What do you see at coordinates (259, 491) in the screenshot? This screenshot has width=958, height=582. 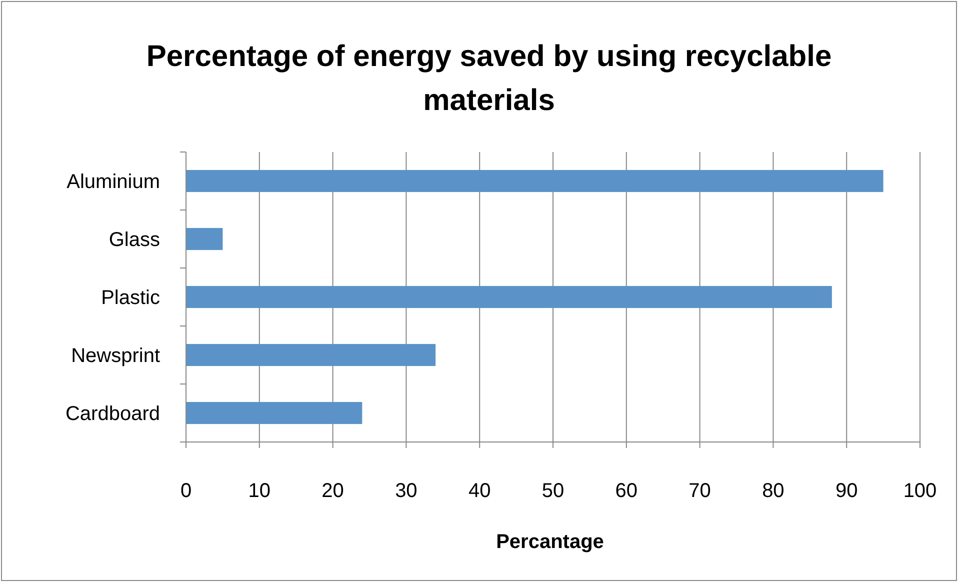 I see `x-tick-label: 10` at bounding box center [259, 491].